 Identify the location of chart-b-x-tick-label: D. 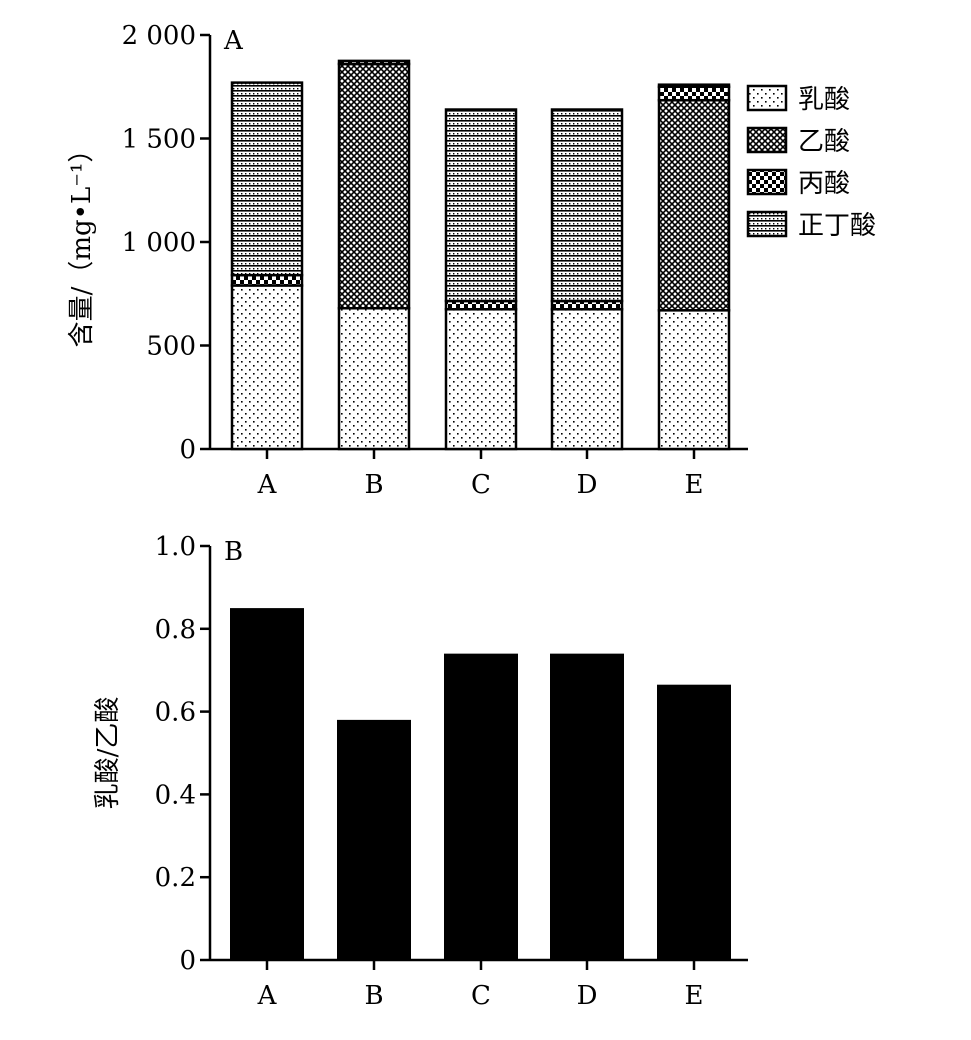
(587, 996).